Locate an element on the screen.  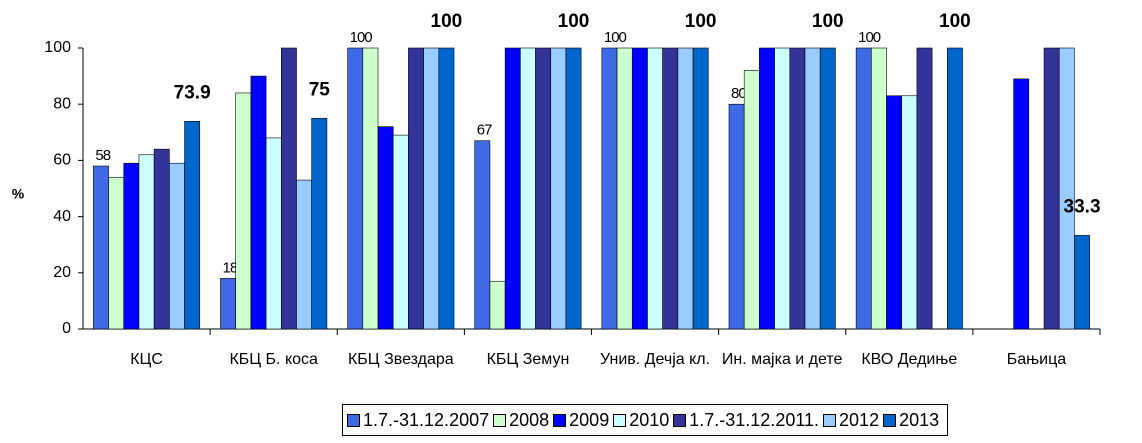
x-tick-label: КБЦ Земун is located at coordinates (528, 359).